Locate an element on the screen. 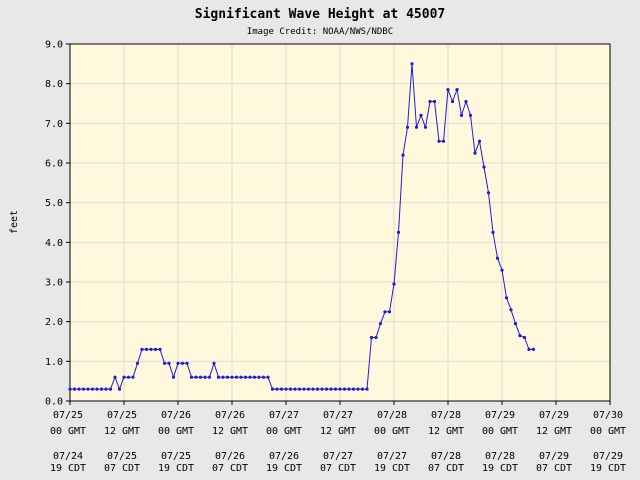 The width and height of the screenshot is (640, 480). x-tick-gmt-date: 07/25 is located at coordinates (68, 415).